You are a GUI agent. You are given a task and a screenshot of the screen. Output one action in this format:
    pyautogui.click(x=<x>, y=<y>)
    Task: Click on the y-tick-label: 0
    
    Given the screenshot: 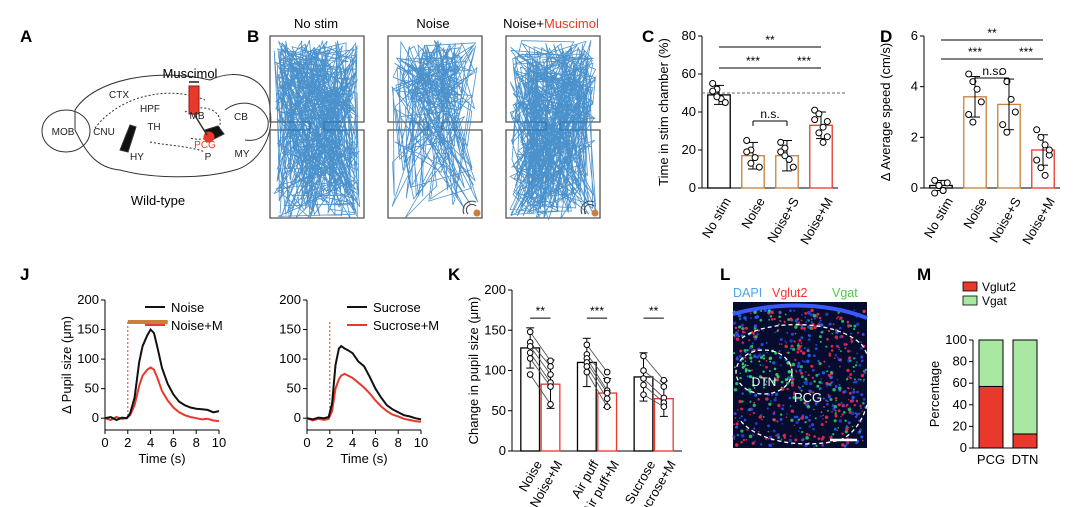 What is the action you would take?
    pyautogui.click(x=692, y=187)
    